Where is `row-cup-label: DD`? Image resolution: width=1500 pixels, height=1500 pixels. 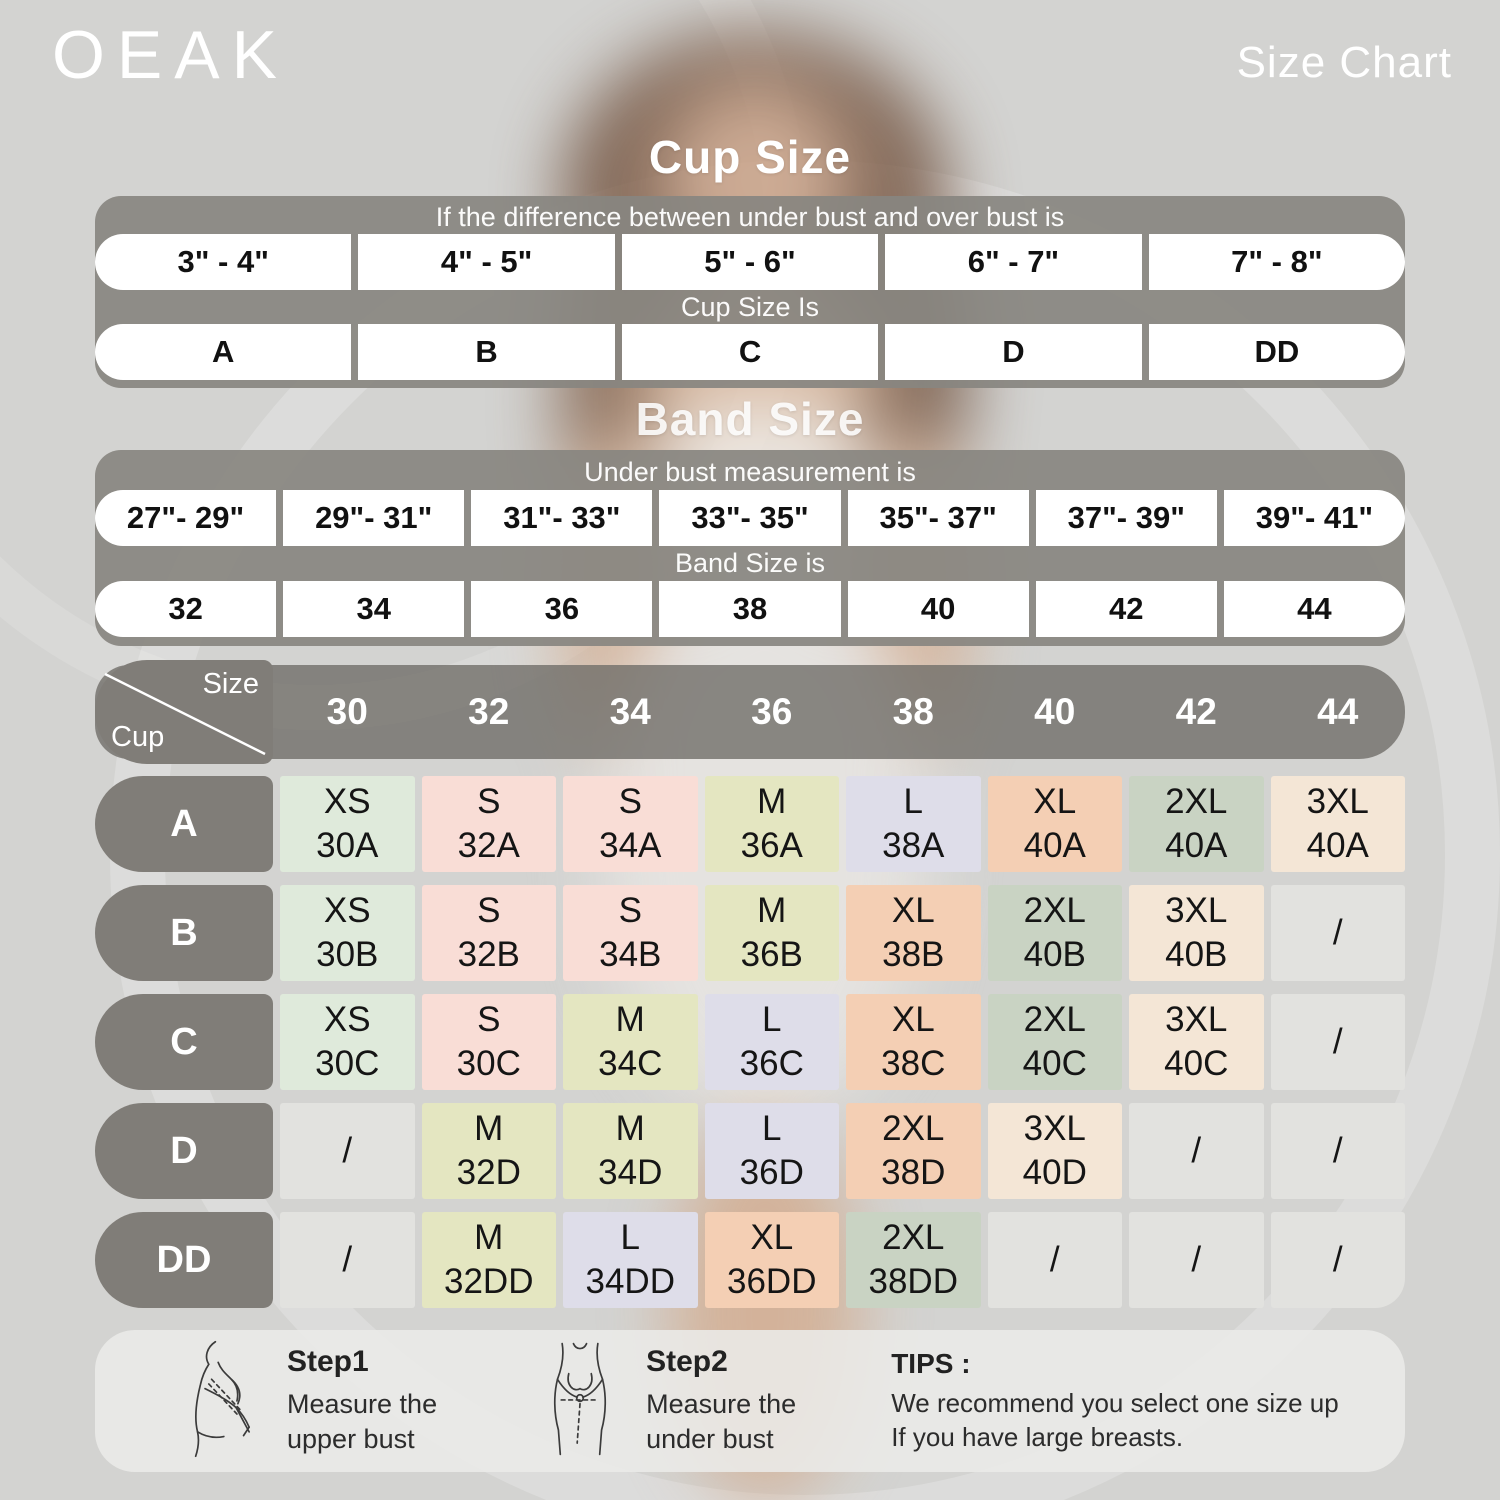
row-cup-label: DD is located at coordinates (184, 1260).